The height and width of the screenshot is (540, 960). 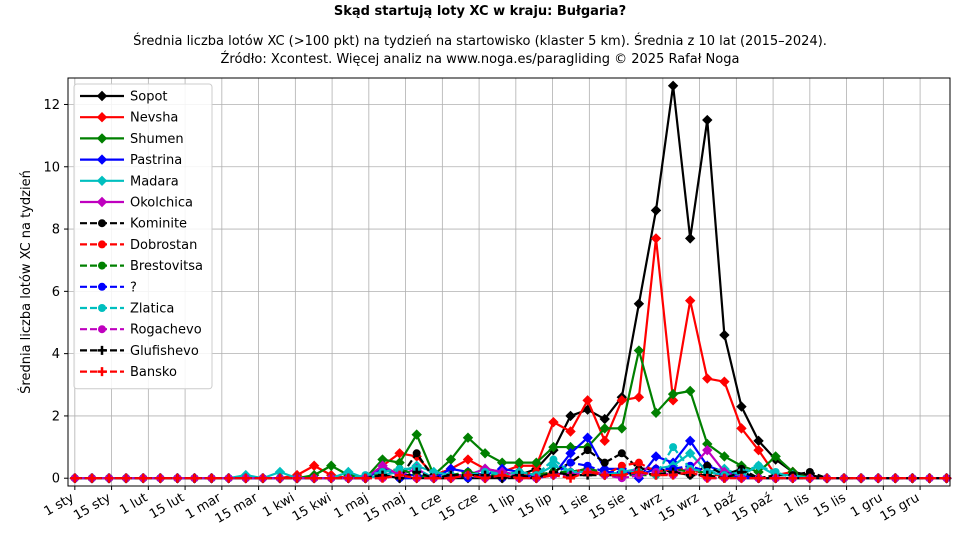 What do you see at coordinates (153, 372) in the screenshot?
I see `legend-label: Bansko` at bounding box center [153, 372].